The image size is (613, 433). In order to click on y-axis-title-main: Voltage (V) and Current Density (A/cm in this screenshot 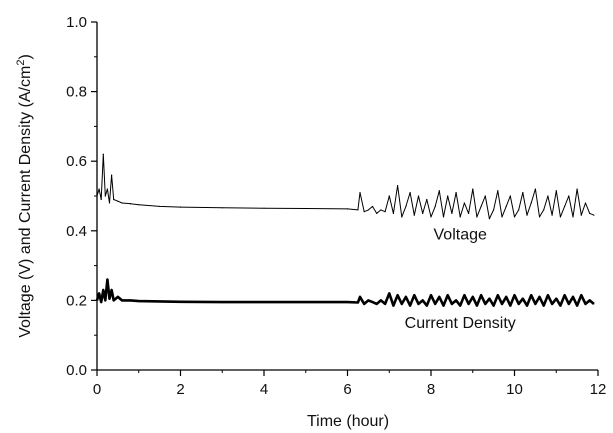, I will do `click(25, 202)`.